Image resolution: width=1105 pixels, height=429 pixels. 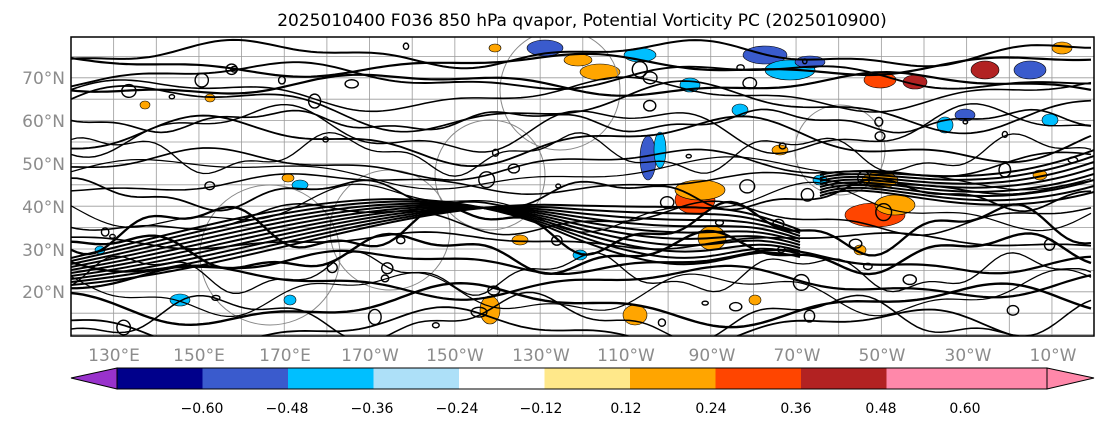 What do you see at coordinates (1053, 356) in the screenshot?
I see `lon-label-10w: 10°W` at bounding box center [1053, 356].